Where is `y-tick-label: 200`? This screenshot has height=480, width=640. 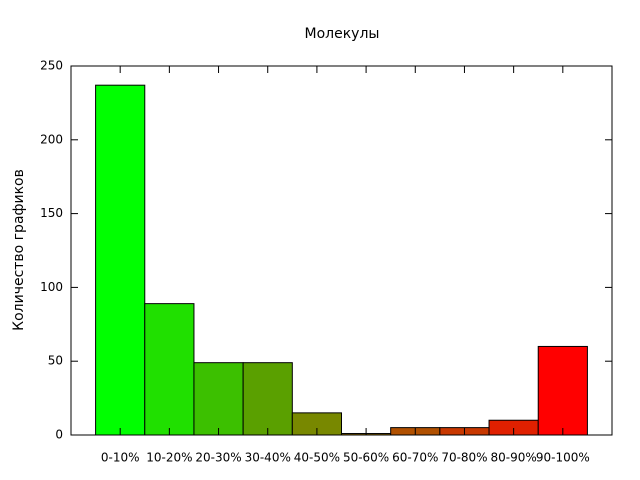 y-tick-label: 200 is located at coordinates (51, 139).